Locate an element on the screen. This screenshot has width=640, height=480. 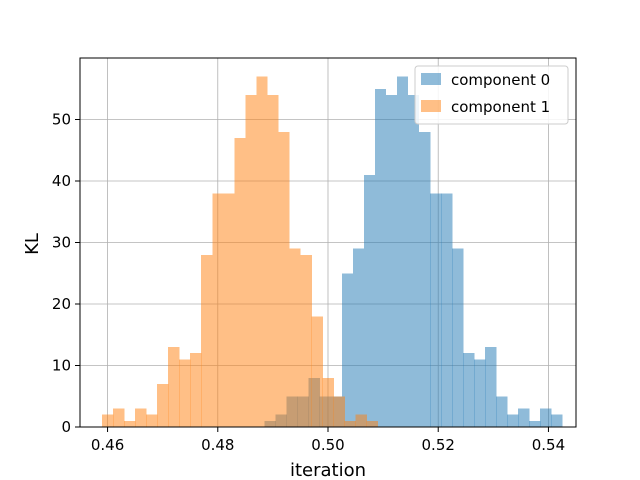
legend-label: component 0 is located at coordinates (500, 80).